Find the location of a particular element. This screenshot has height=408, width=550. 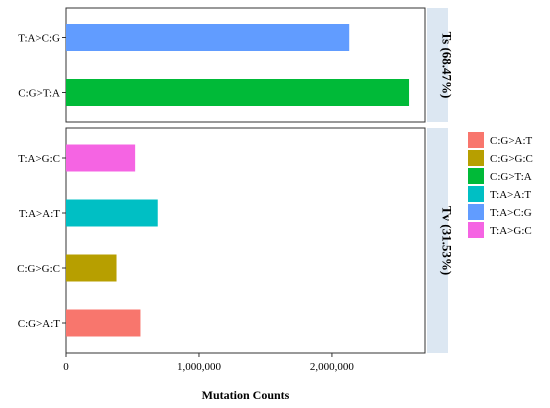

legend-label: T:A>A:T is located at coordinates (510, 195).